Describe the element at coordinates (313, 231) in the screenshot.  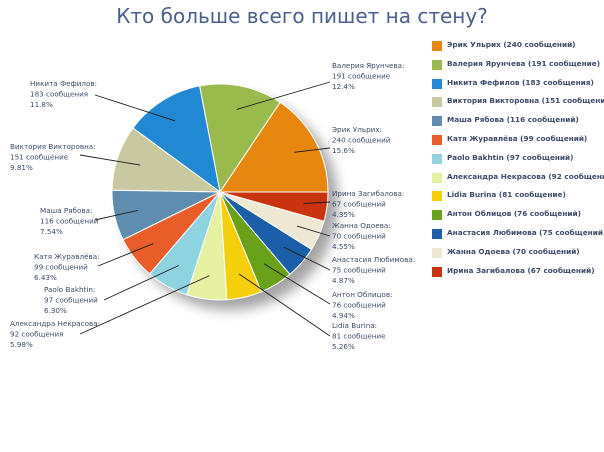
I see `leader-line-жанна-одоева` at that location.